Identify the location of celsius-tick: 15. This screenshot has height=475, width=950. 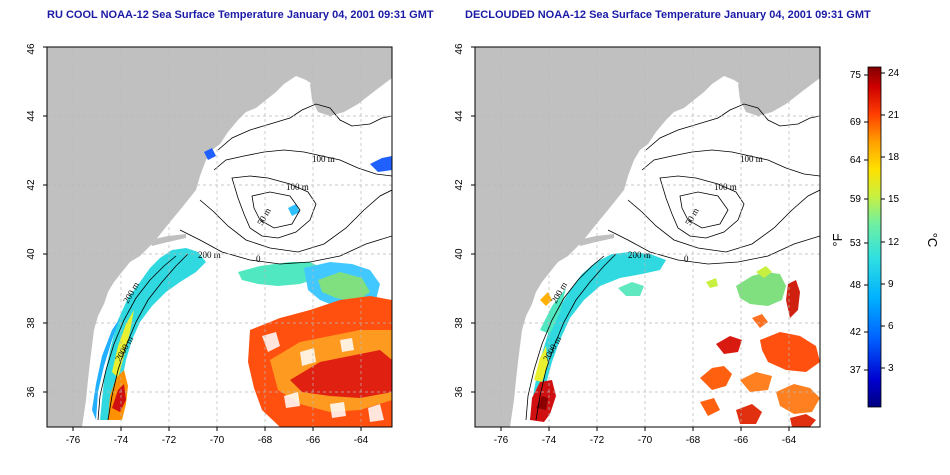
(894, 199).